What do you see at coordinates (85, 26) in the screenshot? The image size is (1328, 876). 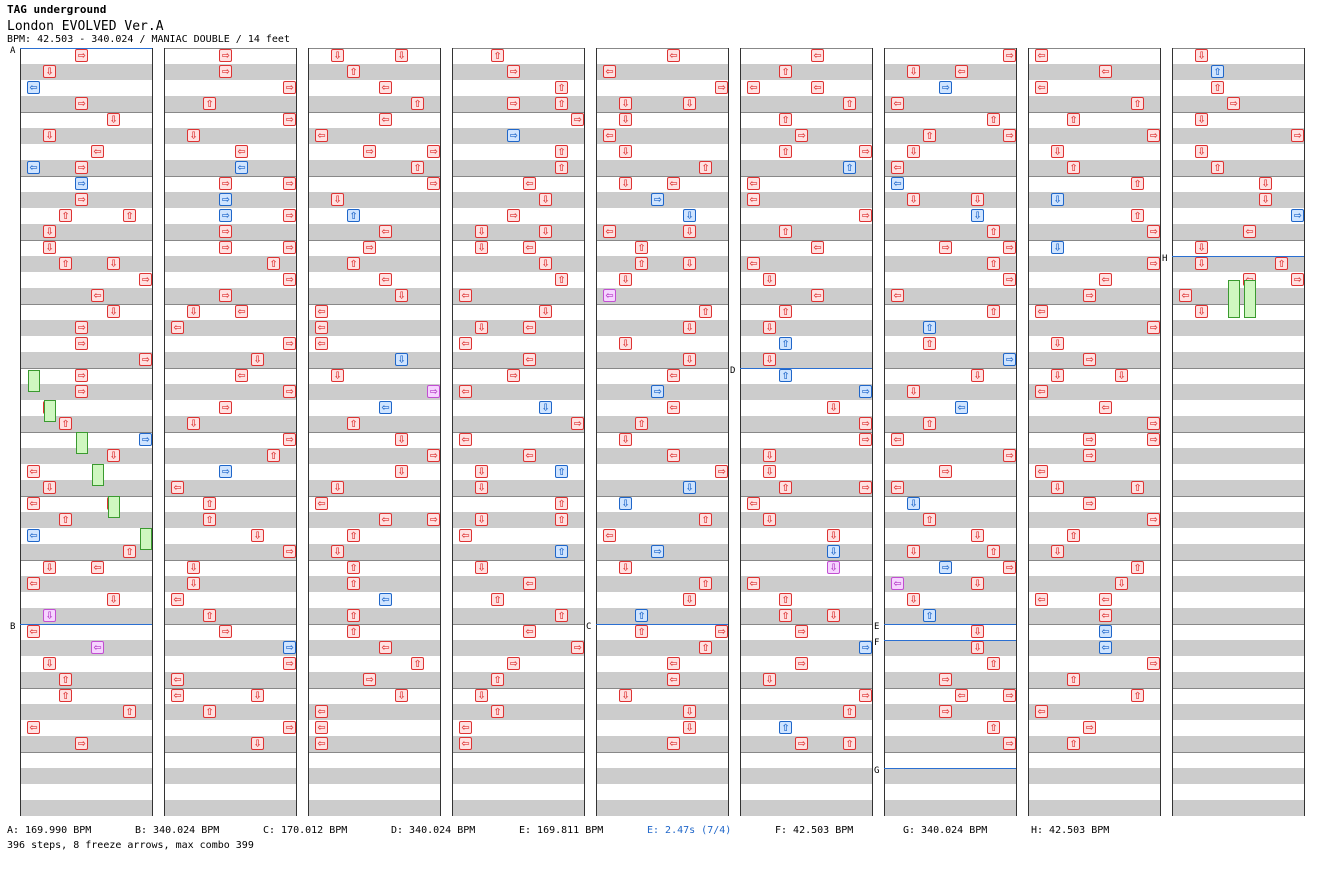 I see `song-title: London EVOLVED Ver.A` at bounding box center [85, 26].